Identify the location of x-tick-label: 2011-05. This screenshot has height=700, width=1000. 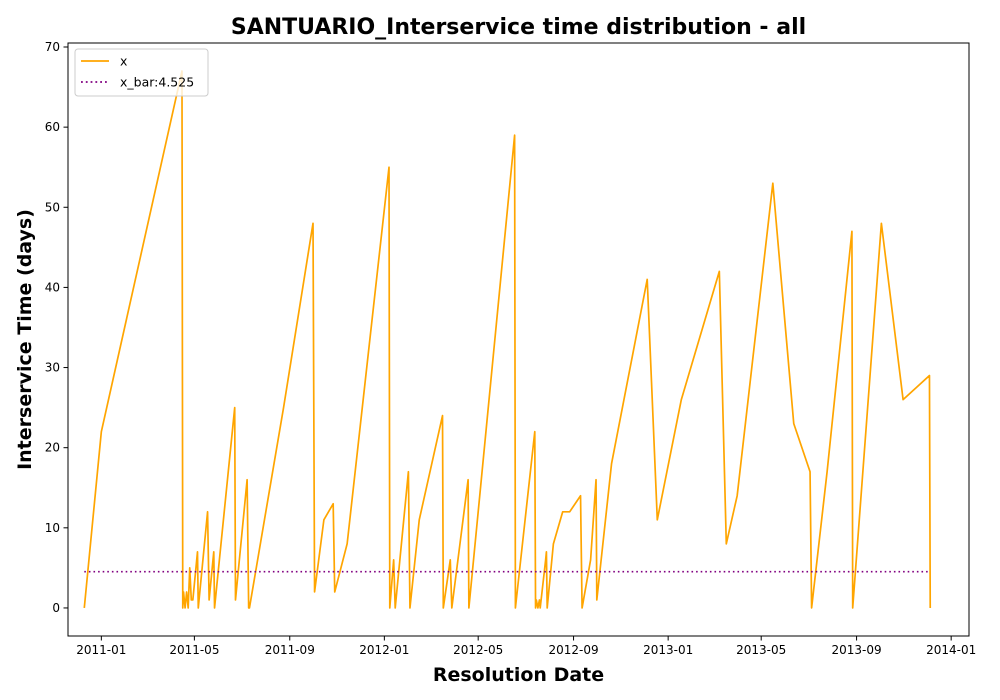
(194, 650).